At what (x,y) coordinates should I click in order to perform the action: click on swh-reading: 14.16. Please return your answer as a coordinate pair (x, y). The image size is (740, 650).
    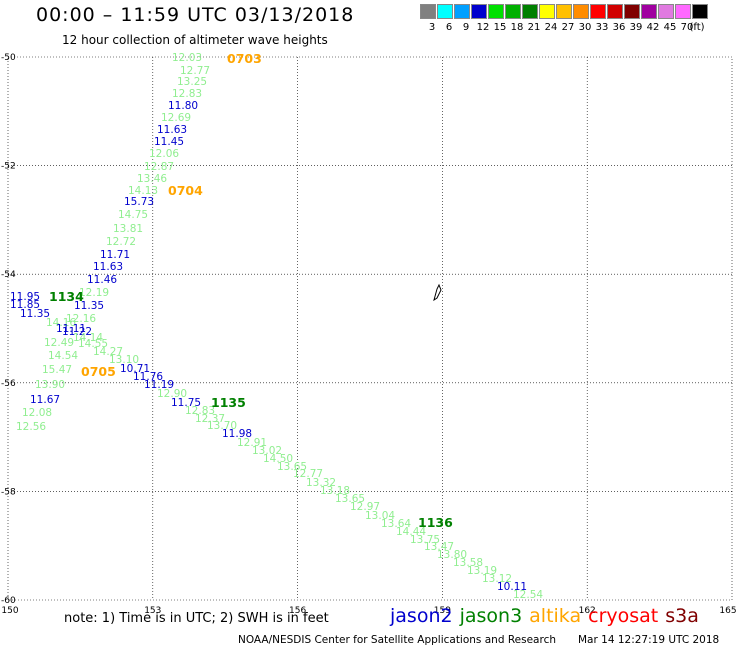
    Looking at the image, I should click on (61, 323).